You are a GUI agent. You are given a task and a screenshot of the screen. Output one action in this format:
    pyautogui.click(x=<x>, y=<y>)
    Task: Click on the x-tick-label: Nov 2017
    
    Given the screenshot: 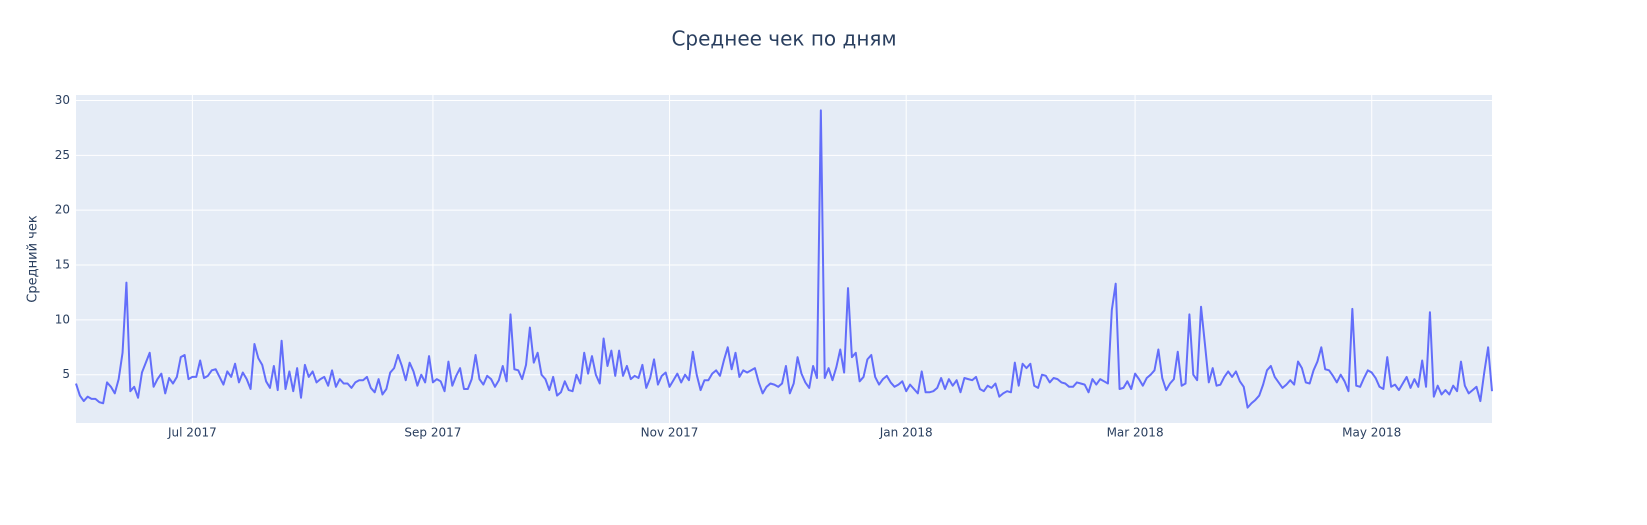 What is the action you would take?
    pyautogui.click(x=670, y=433)
    